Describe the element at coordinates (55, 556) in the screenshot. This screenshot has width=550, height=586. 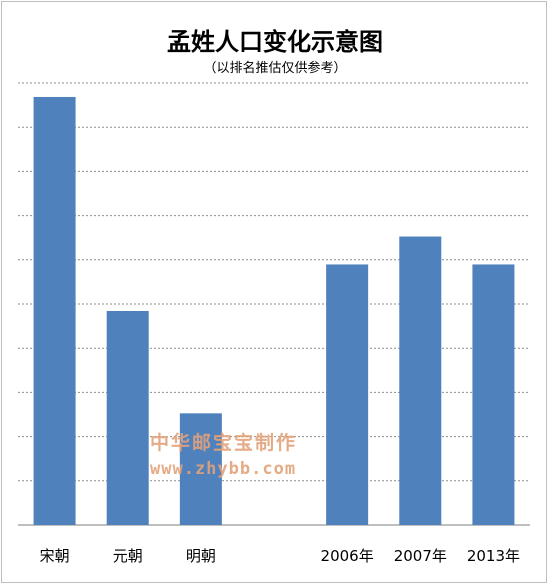
I see `x-tick-label: 宋朝` at that location.